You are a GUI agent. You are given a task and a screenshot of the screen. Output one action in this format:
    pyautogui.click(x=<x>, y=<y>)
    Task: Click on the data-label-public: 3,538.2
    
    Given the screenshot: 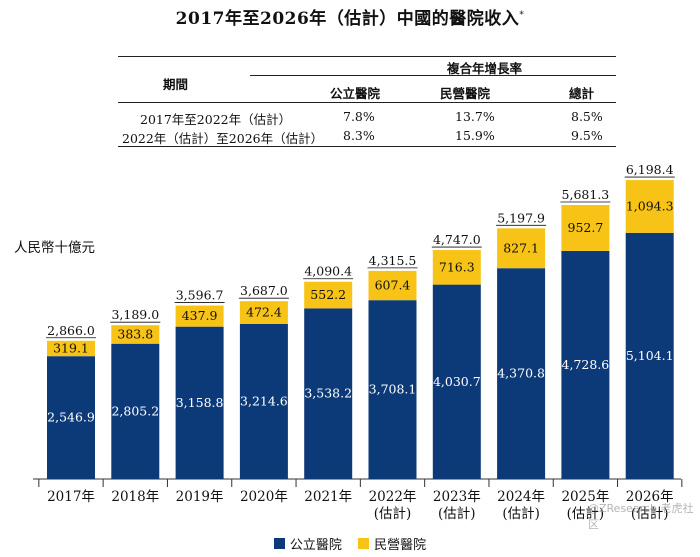 What is the action you would take?
    pyautogui.click(x=328, y=393)
    